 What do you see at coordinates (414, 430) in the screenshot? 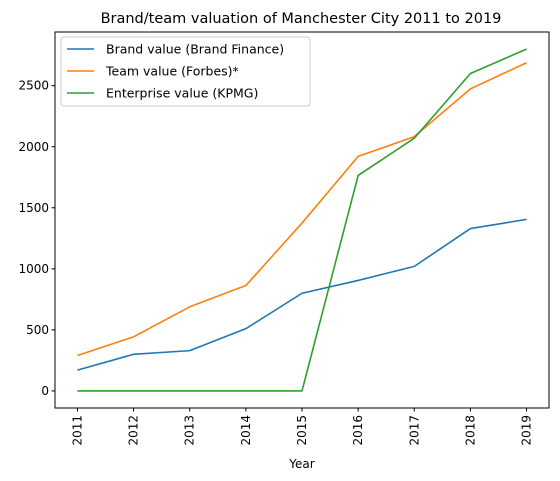
I see `x-tick-label: 2017` at bounding box center [414, 430].